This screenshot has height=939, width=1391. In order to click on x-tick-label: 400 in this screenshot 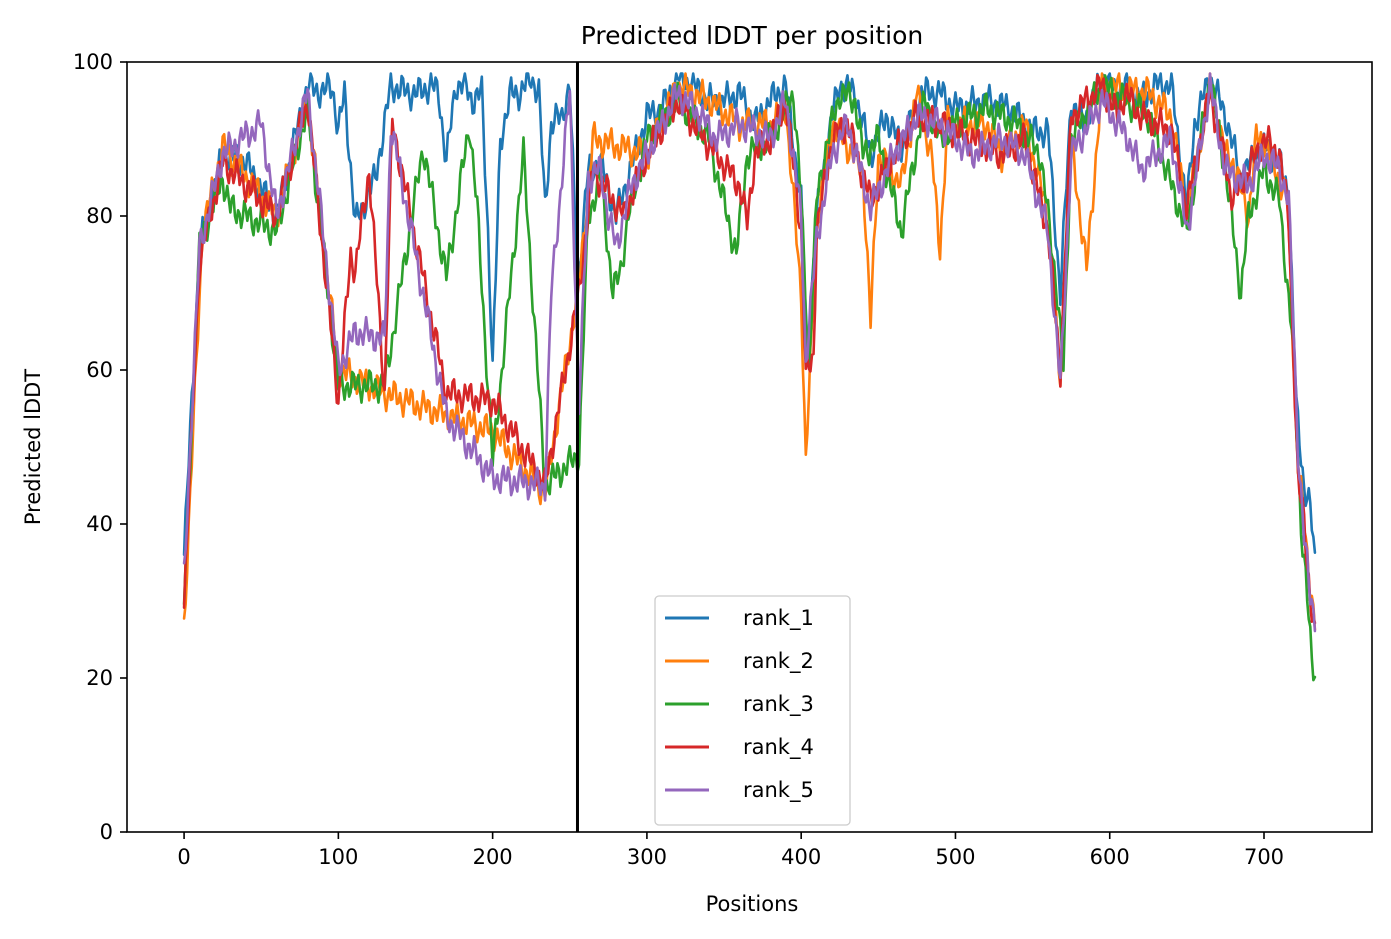, I will do `click(801, 857)`.